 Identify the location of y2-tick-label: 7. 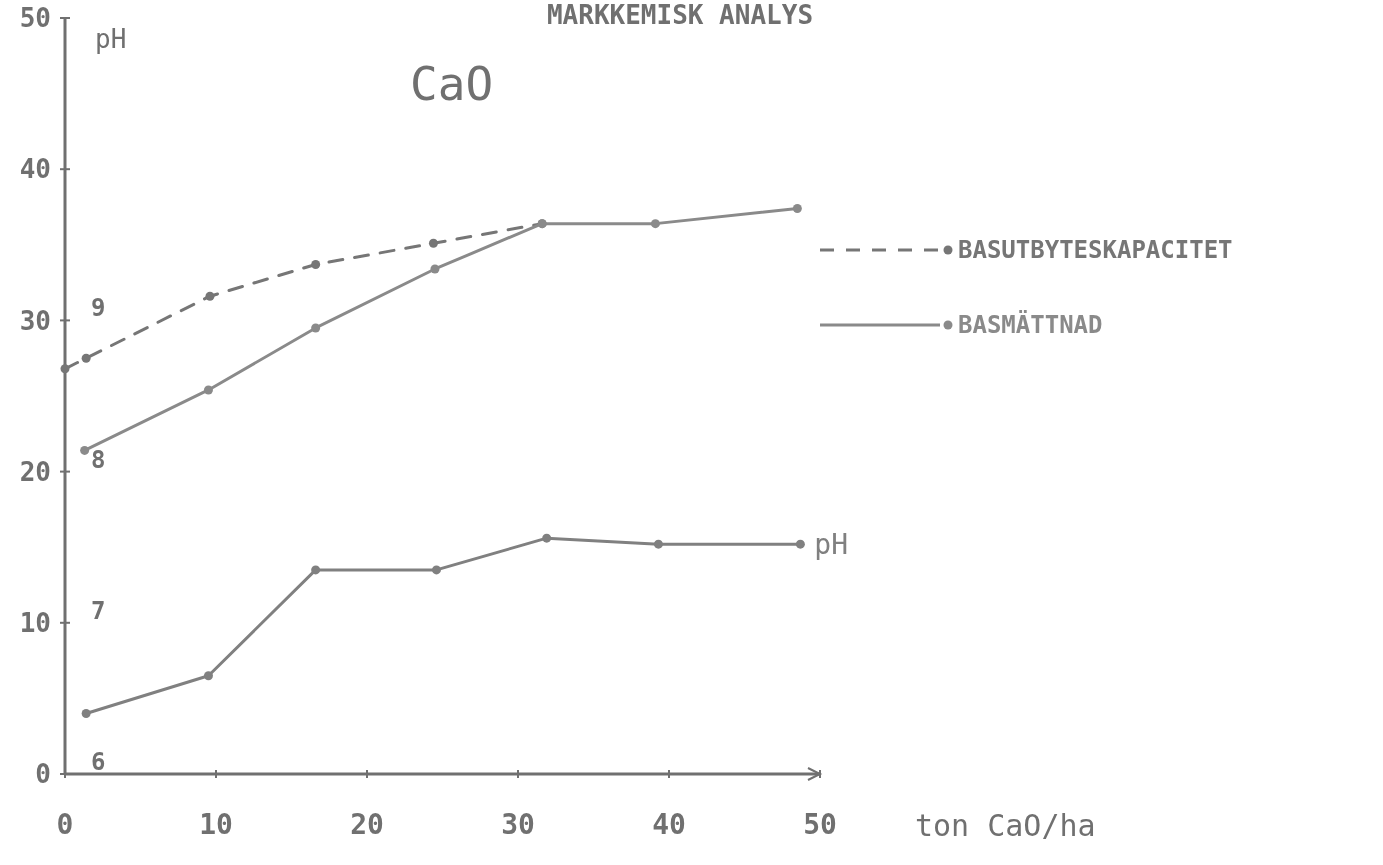
(98, 610).